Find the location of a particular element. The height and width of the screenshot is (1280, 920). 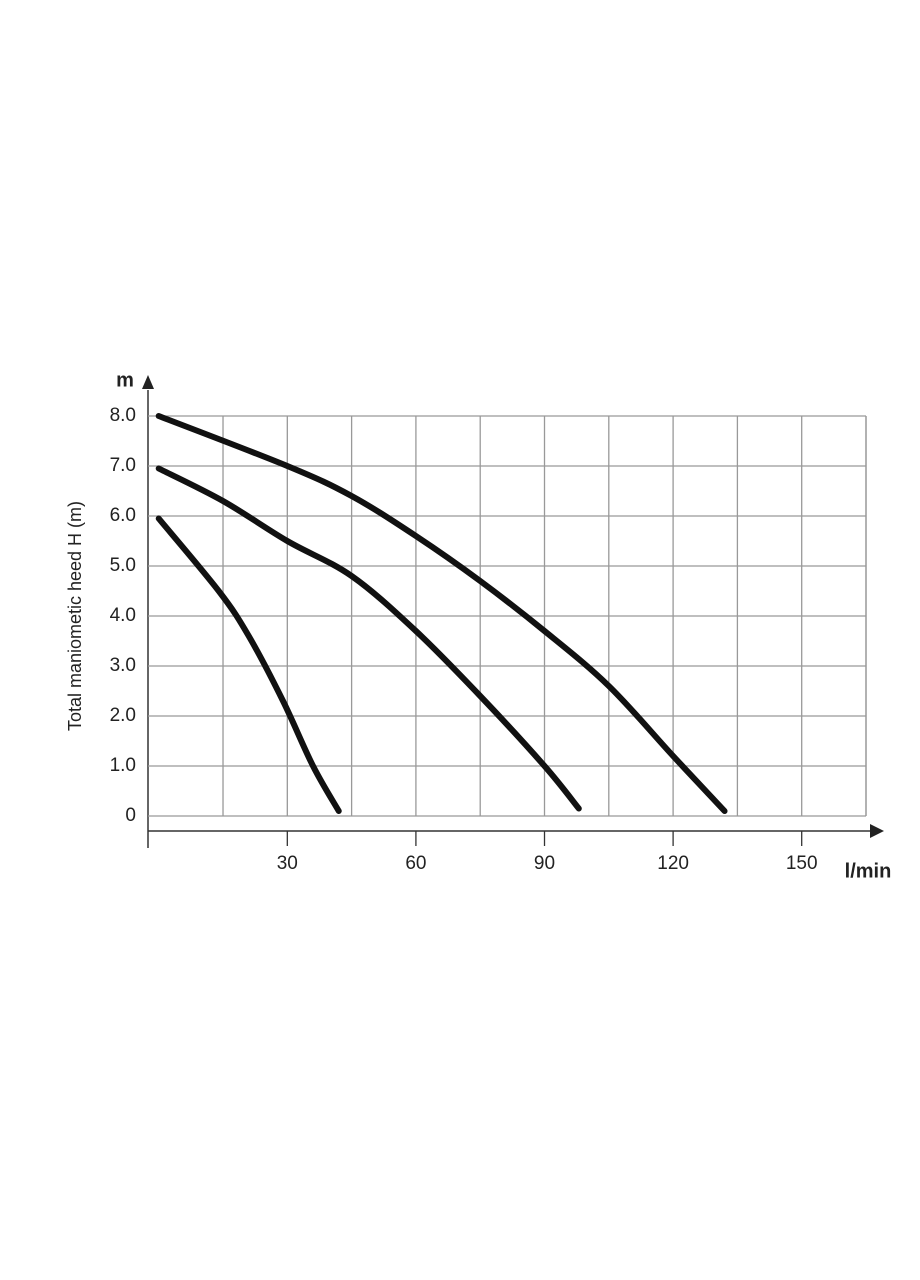

y-unit: m is located at coordinates (125, 380).